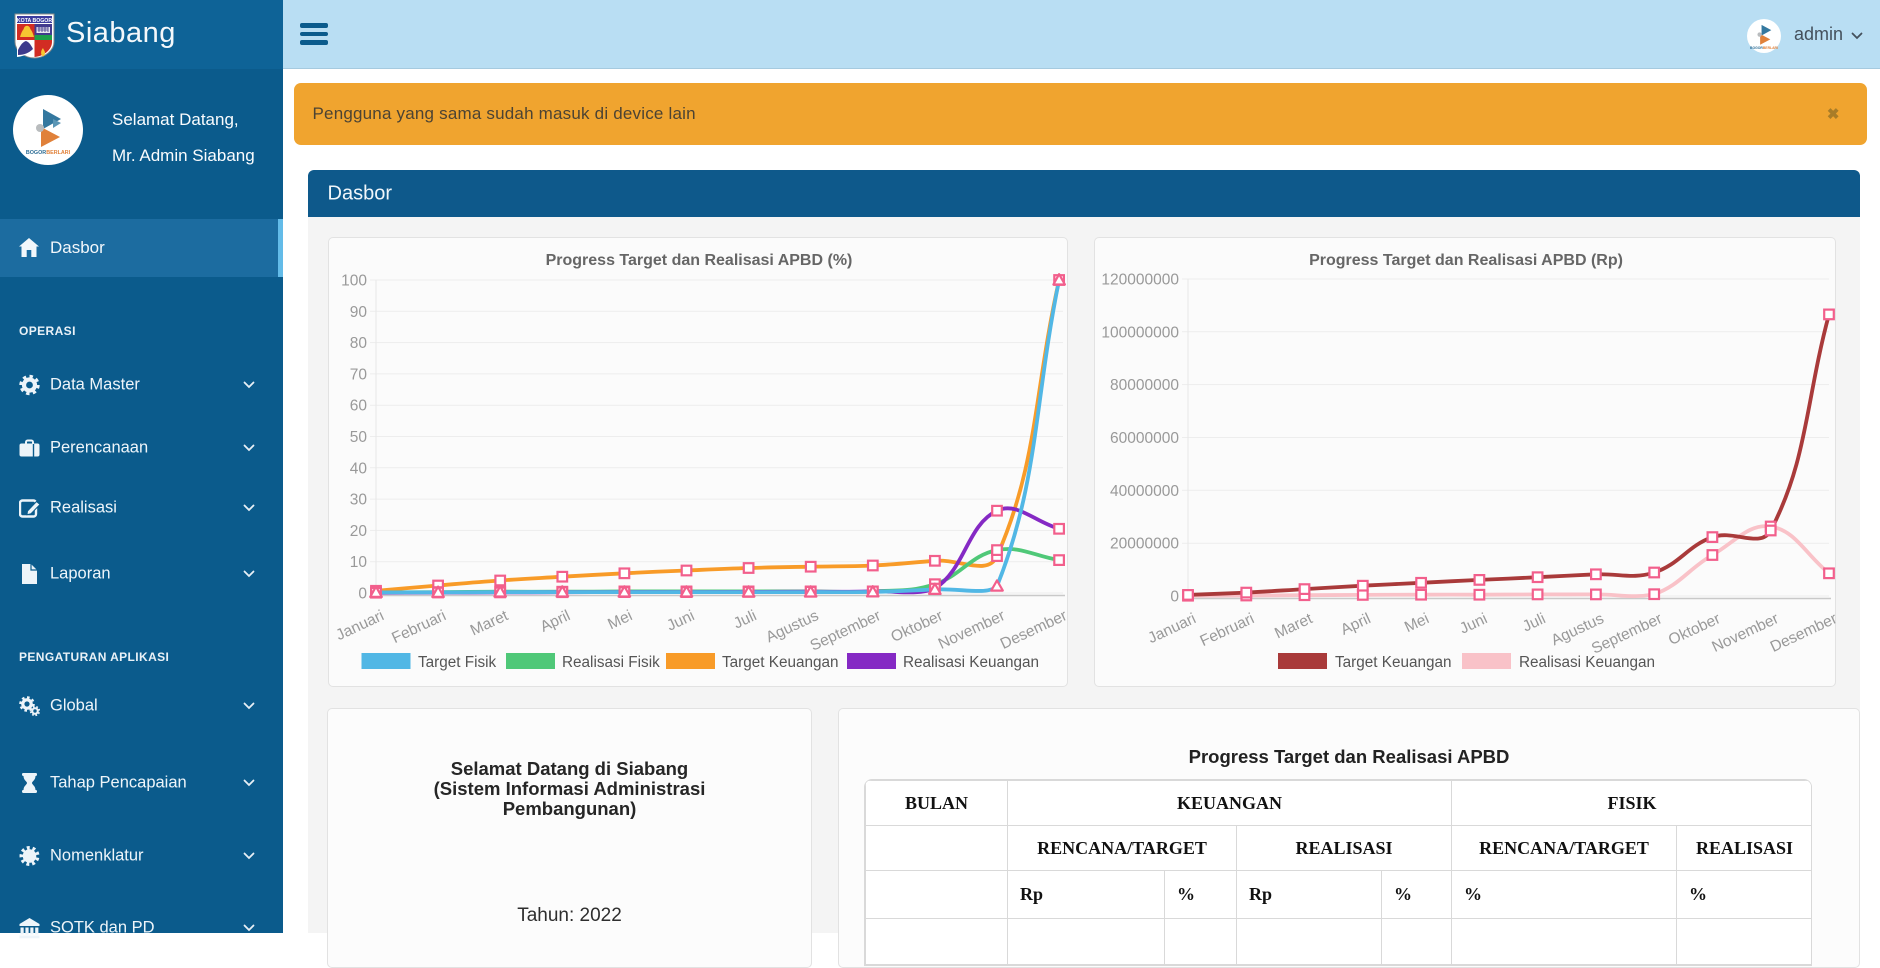  Describe the element at coordinates (34, 21) in the screenshot. I see `svg-text: KOTA BOGOR` at that location.